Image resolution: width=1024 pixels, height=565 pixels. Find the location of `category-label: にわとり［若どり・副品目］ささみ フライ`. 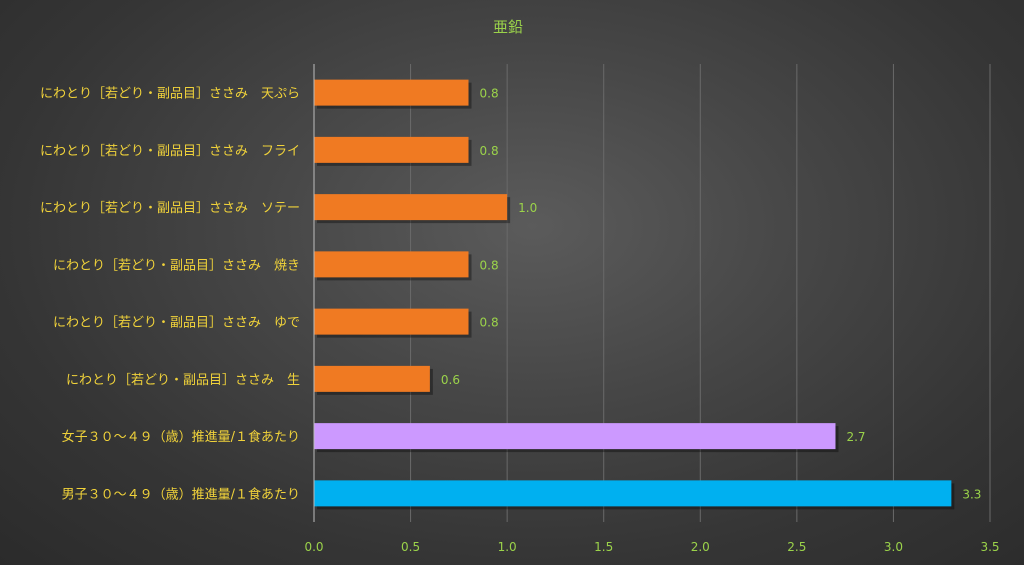

category-label: にわとり［若どり・副品目］ささみ フライ is located at coordinates (170, 151).